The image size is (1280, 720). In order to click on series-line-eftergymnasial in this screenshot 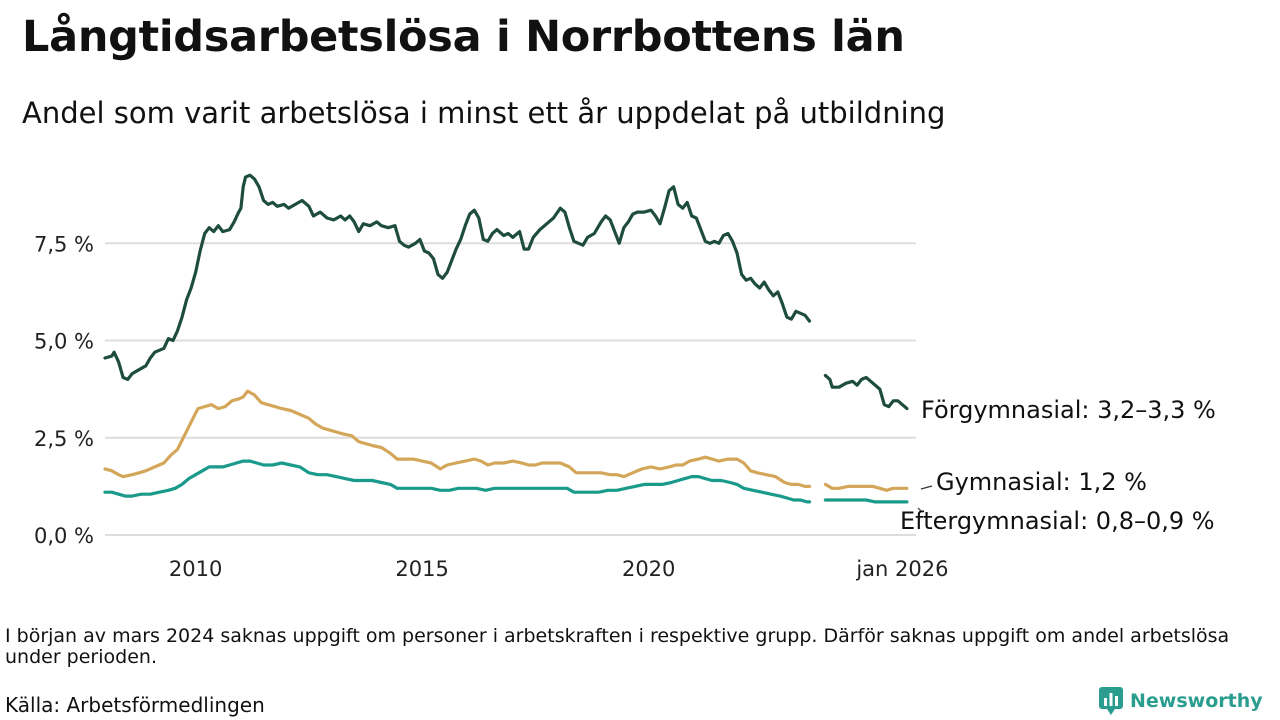, I will do `click(506, 481)`.